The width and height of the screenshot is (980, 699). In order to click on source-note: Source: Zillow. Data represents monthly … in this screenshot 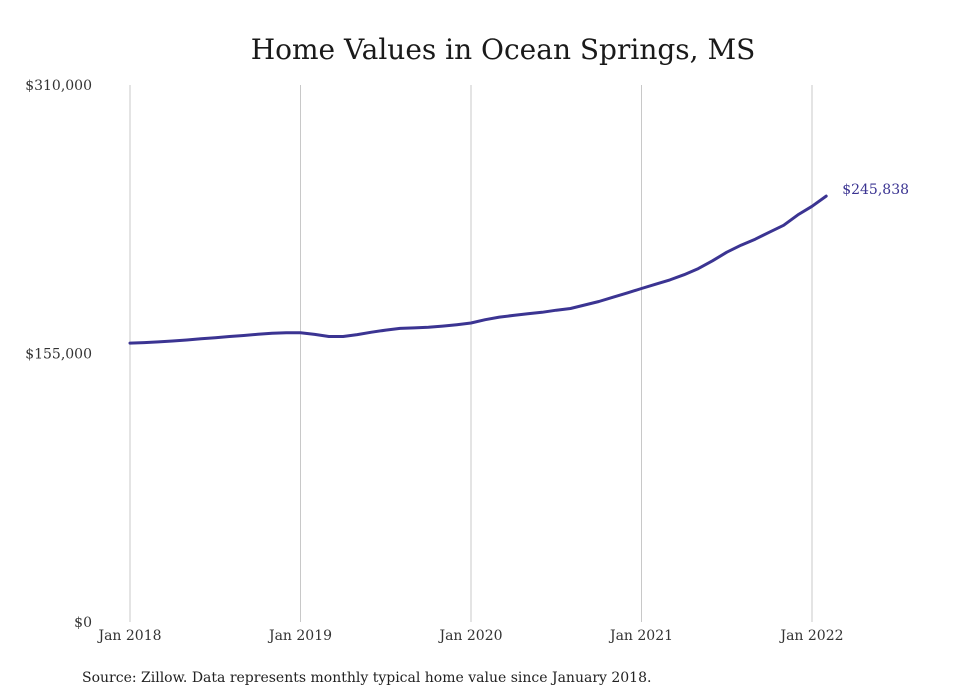, I will do `click(366, 678)`.